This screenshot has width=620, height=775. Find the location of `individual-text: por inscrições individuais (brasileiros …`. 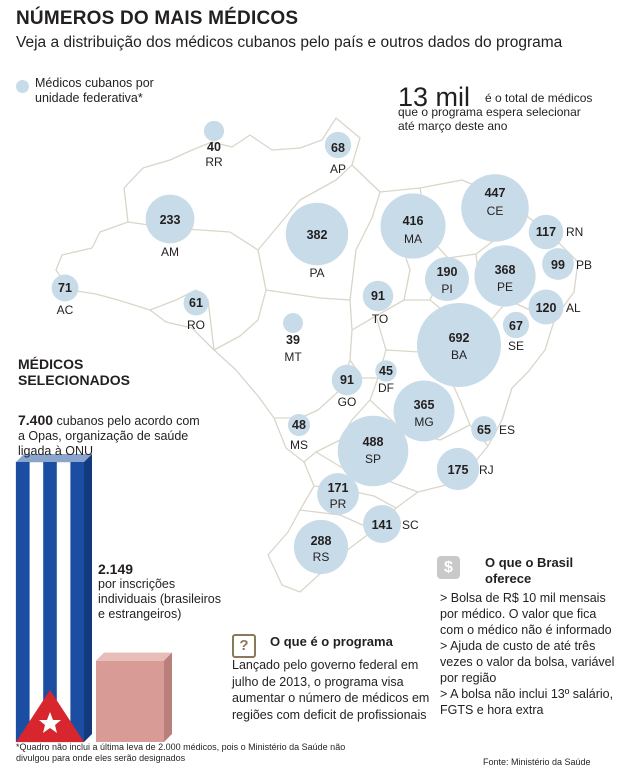

individual-text: por inscrições individuais (brasileiros … is located at coordinates (159, 599).